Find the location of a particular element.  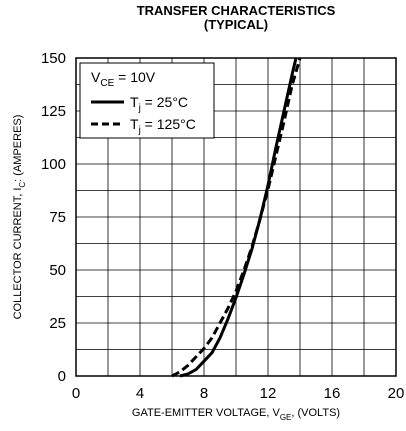

legend-condition: VCE = 10V is located at coordinates (123, 79).